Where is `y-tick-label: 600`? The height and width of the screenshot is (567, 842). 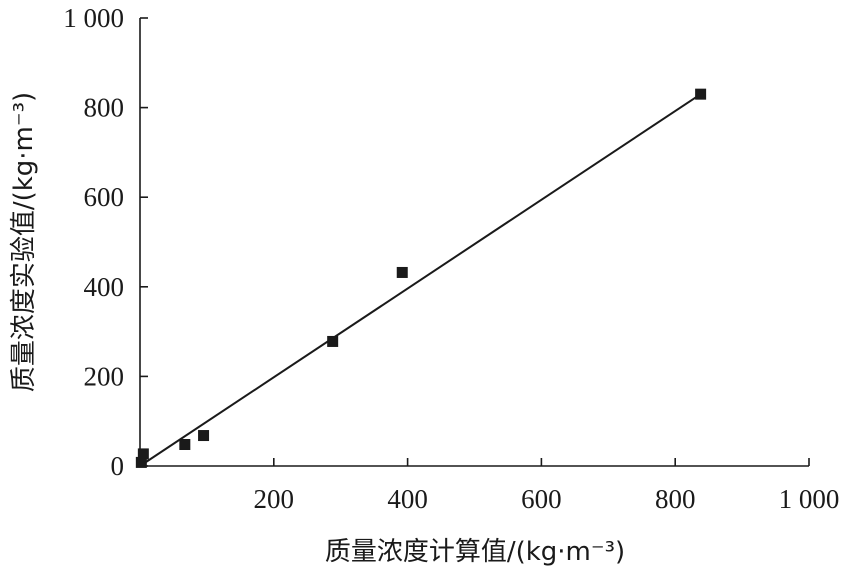
y-tick-label: 600 is located at coordinates (104, 197).